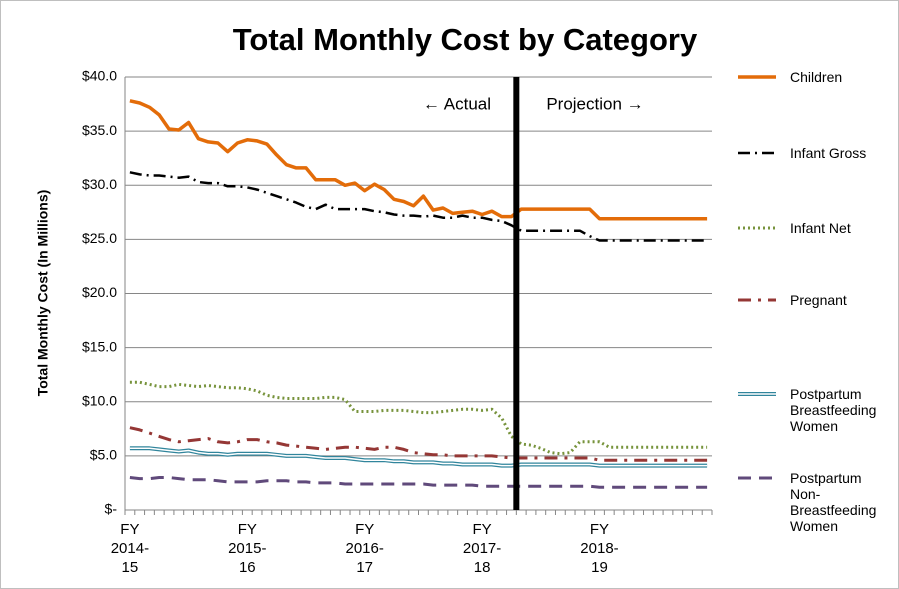 This screenshot has height=589, width=899. I want to click on y-tick-label: $5.0, so click(103, 455).